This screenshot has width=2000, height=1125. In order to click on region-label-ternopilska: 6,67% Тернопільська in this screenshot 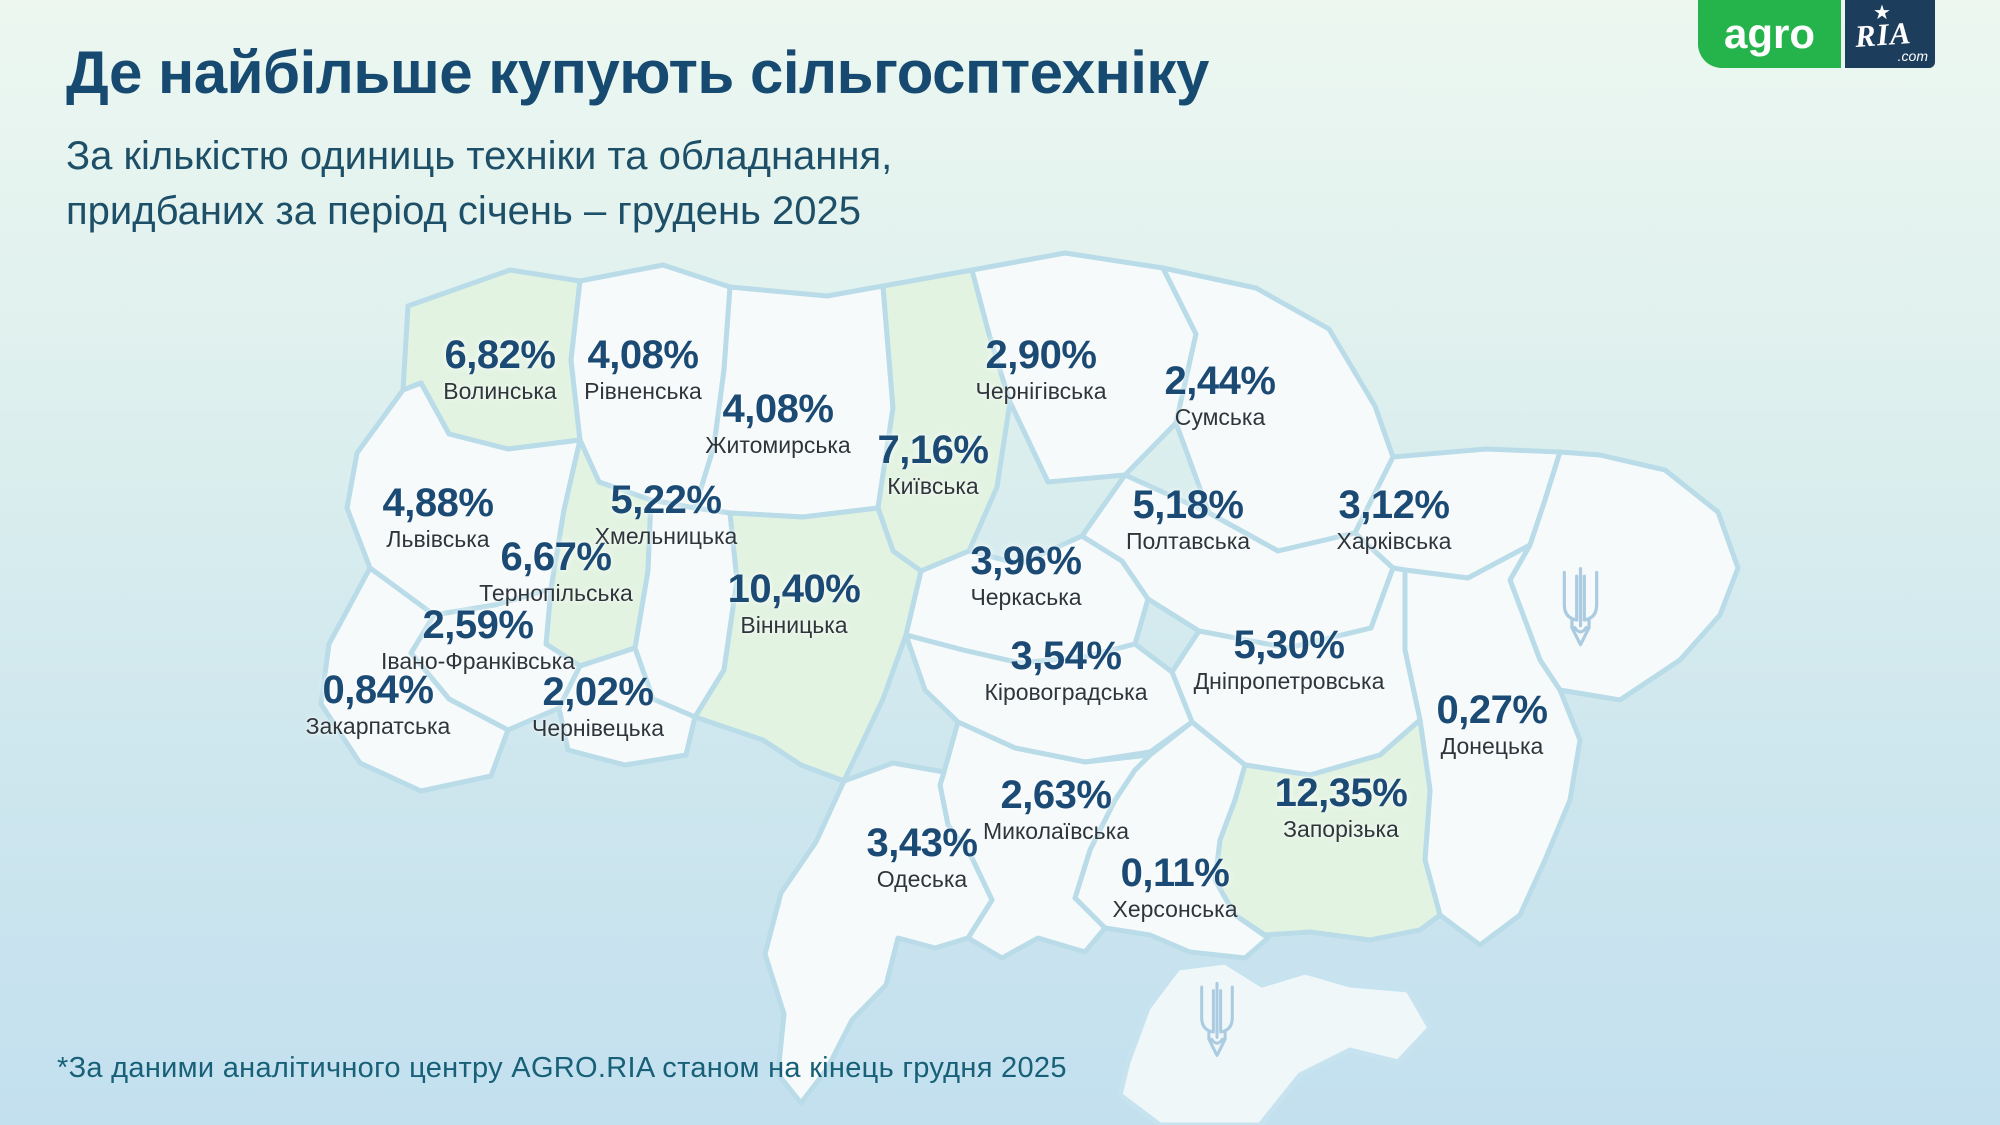, I will do `click(556, 572)`.